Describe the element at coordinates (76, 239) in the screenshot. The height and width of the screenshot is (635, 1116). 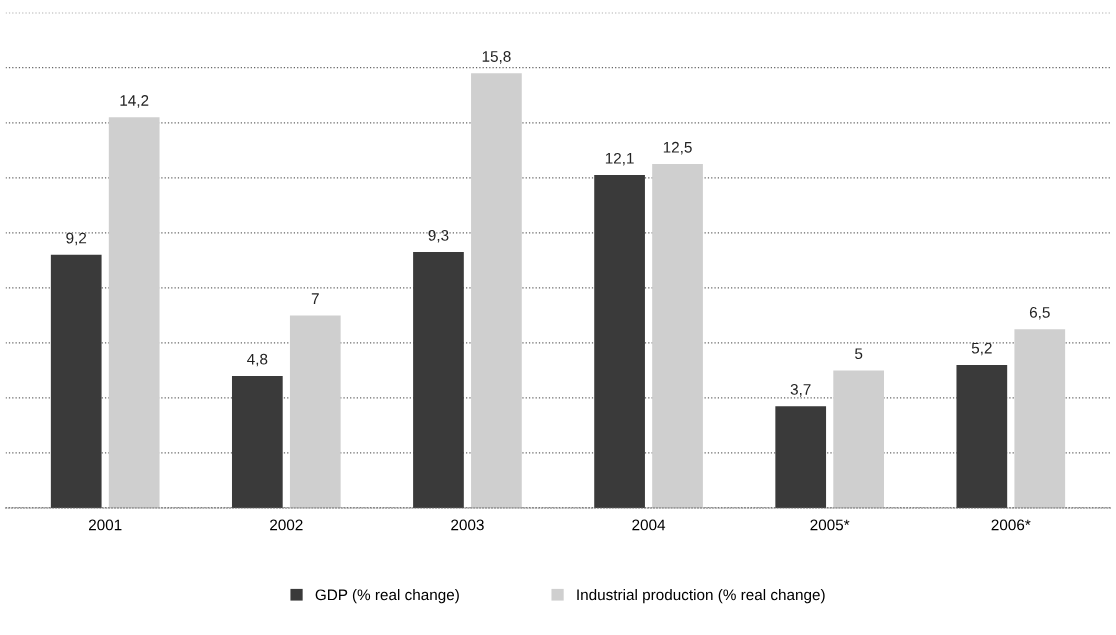
I see `data-label: 9,2` at that location.